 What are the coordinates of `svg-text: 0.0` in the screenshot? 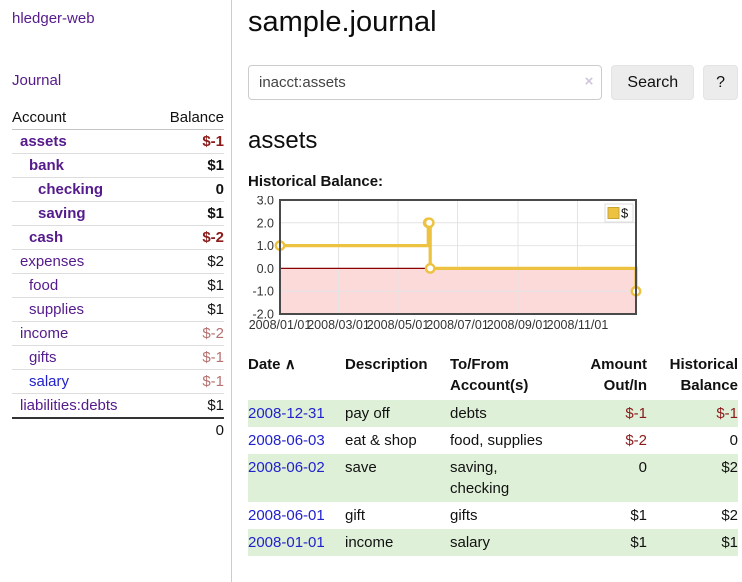 It's located at (265, 269).